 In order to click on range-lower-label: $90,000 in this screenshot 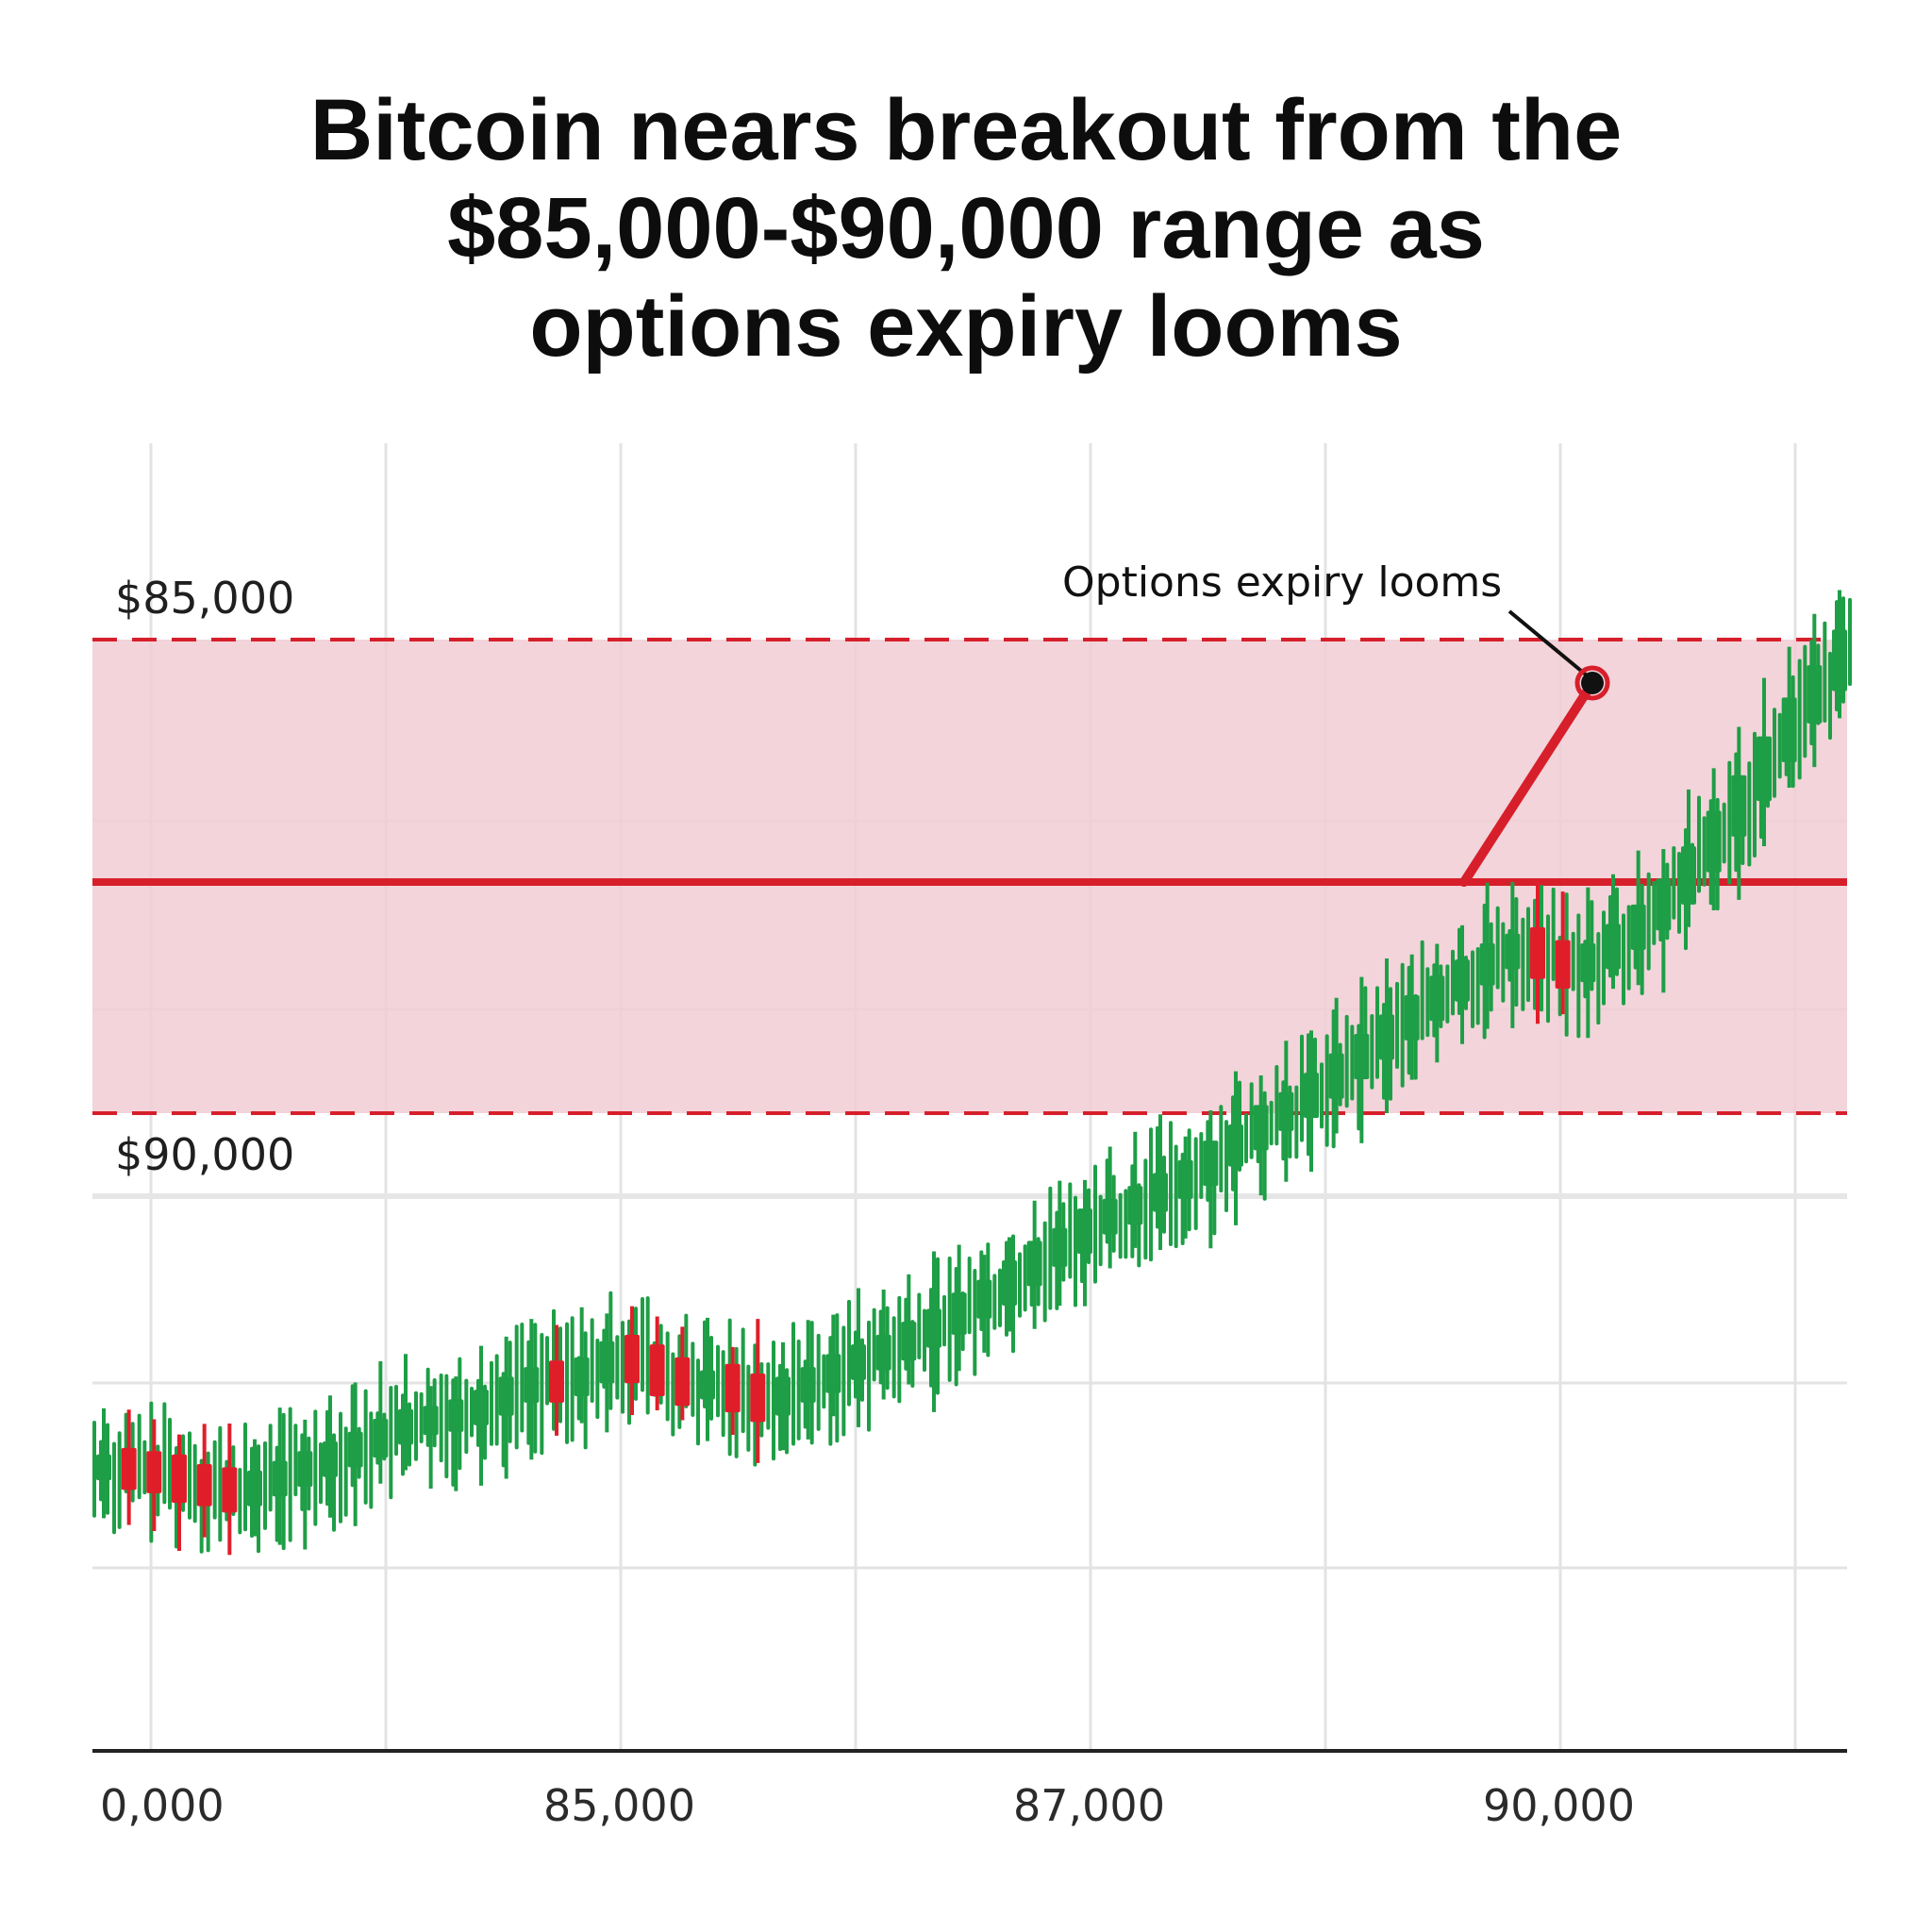, I will do `click(205, 1155)`.